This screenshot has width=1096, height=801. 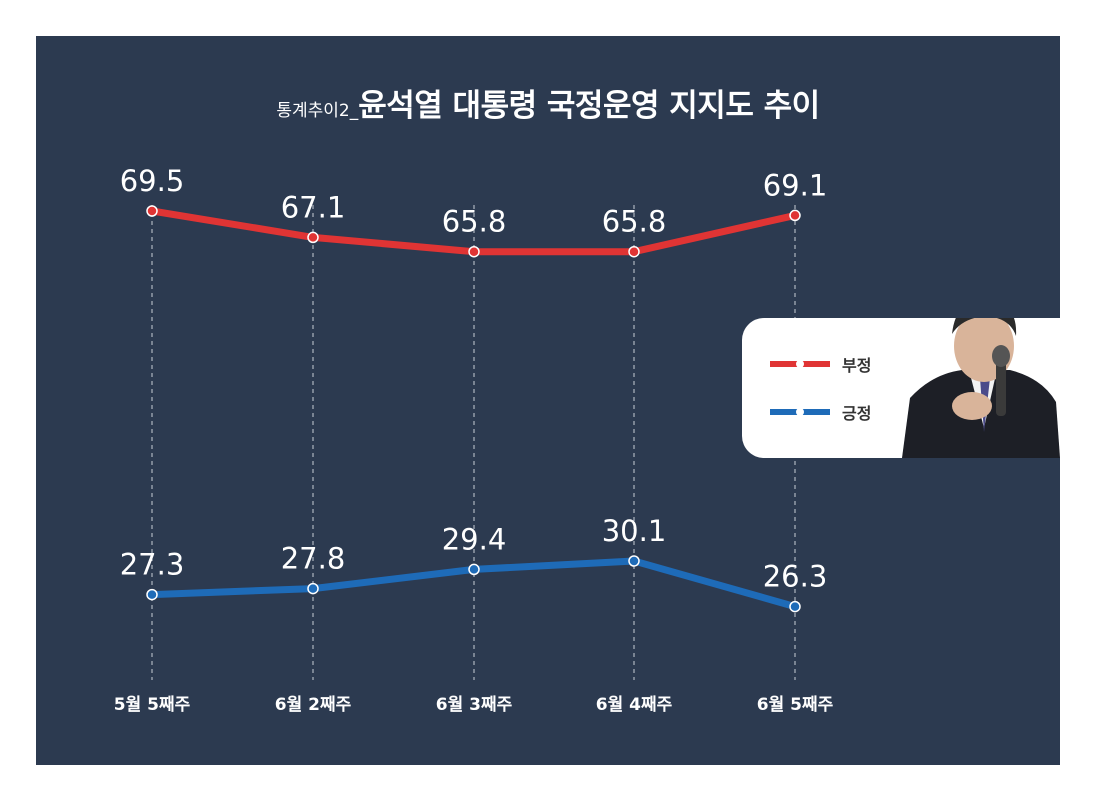 I want to click on legend: 부정 긍정, so click(x=901, y=388).